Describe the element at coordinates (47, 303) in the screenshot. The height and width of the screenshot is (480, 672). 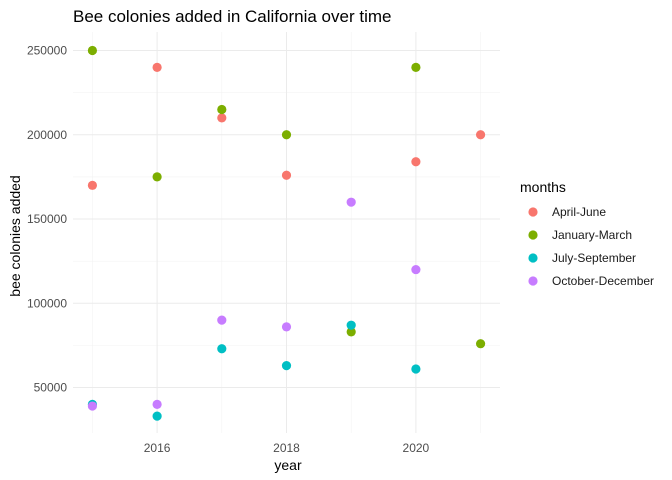
I see `y-tick-label: 100000` at that location.